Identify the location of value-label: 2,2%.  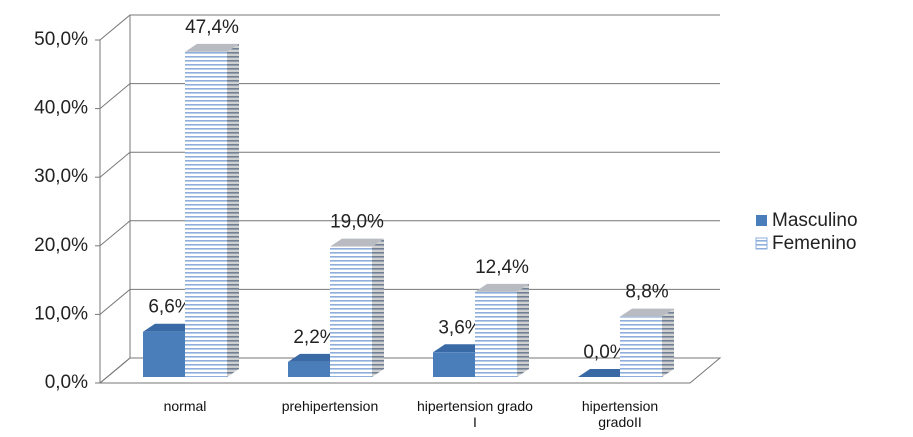
(314, 337).